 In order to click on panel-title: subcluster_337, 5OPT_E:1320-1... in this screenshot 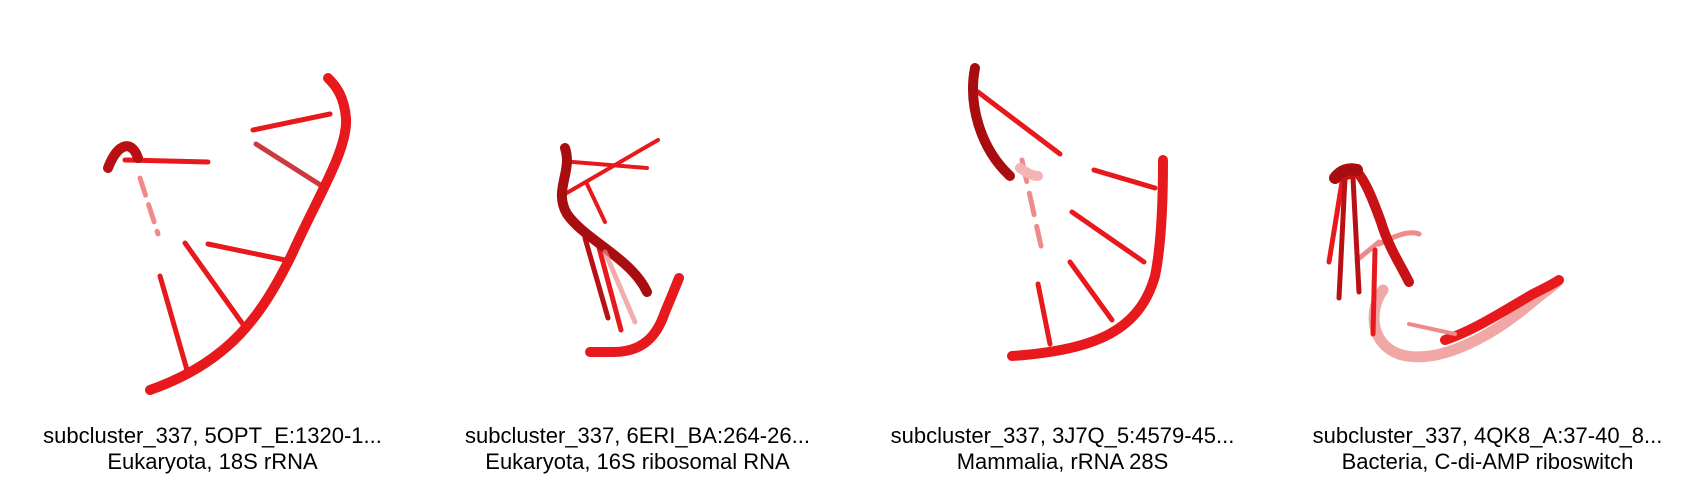, I will do `click(212, 435)`.